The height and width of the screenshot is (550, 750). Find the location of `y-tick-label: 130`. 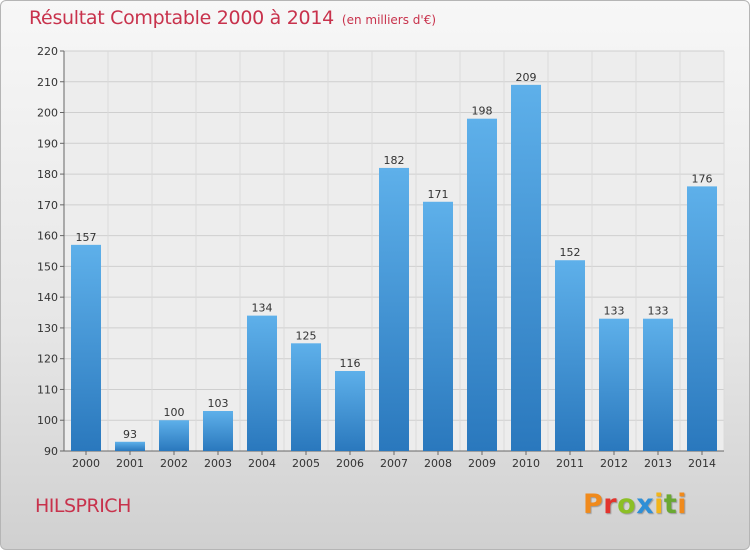

y-tick-label: 130 is located at coordinates (47, 328).